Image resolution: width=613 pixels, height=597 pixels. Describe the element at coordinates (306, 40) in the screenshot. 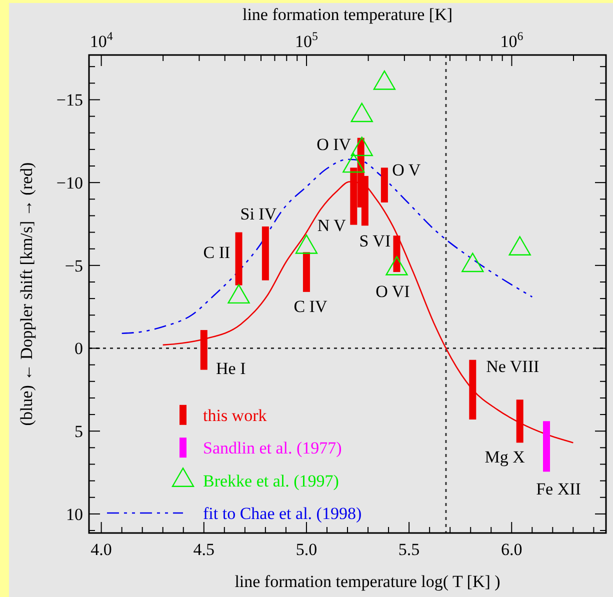

I see `x2-tick-label: 10$^{5}$` at that location.